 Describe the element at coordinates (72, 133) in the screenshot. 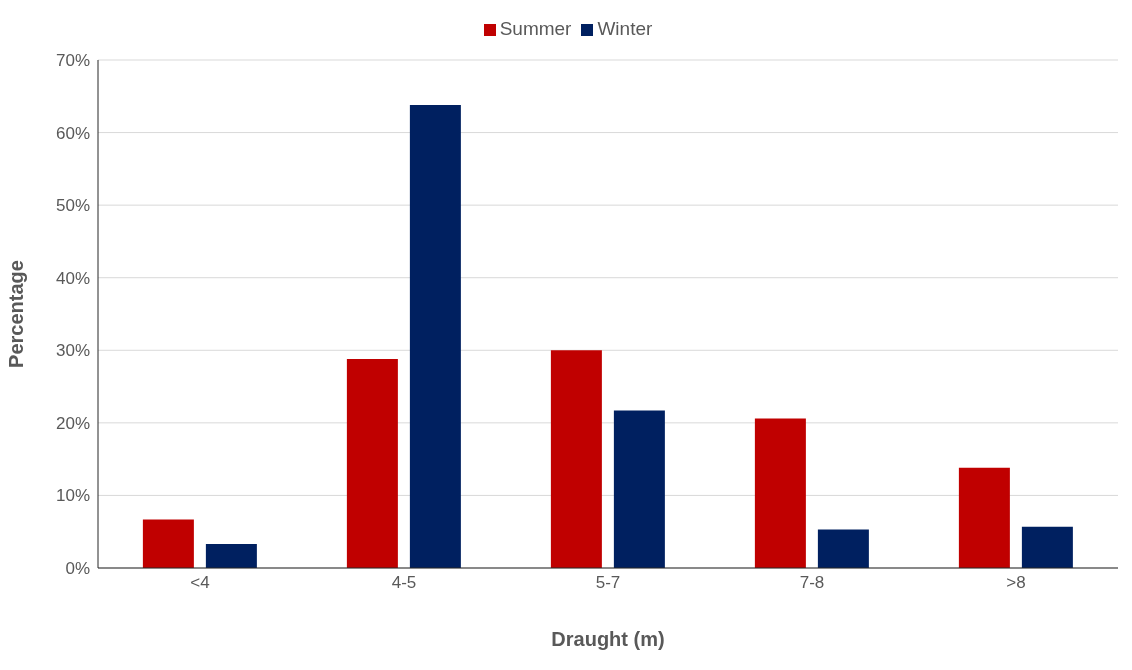

I see `y-tick-label: 60%` at that location.